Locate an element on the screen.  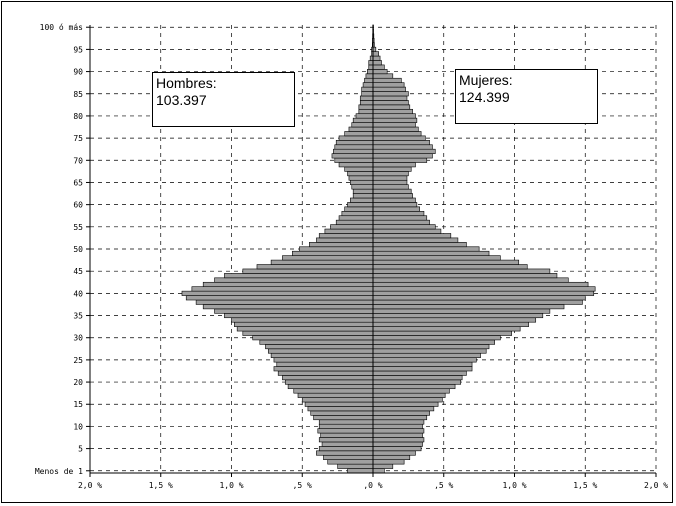
men-label: Hombres: is located at coordinates (186, 83).